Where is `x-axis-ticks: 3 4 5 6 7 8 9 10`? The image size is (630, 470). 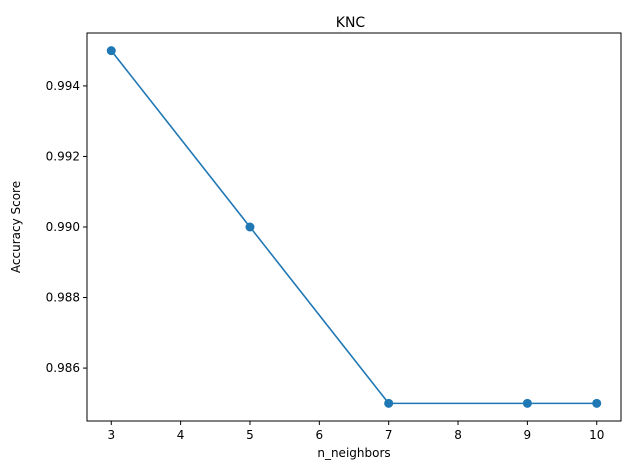 x-axis-ticks: 3 4 5 6 7 8 9 10 is located at coordinates (355, 431).